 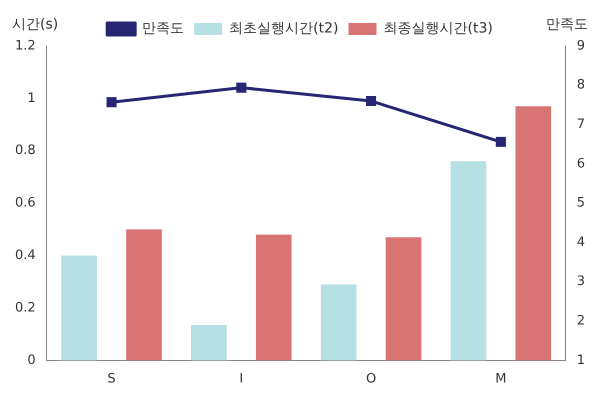 I want to click on y2-tick-label: 3, so click(x=581, y=282).